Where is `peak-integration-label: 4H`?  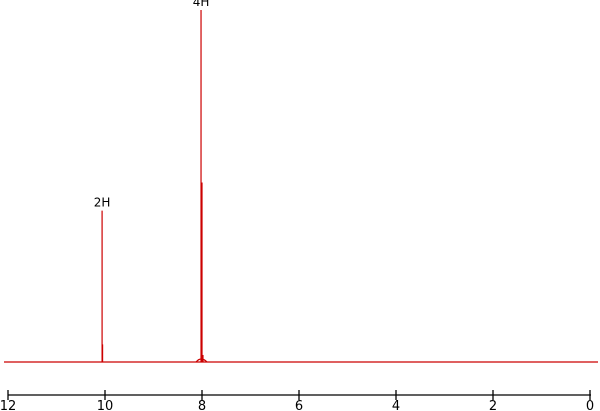
peak-integration-label: 4H is located at coordinates (201, 4).